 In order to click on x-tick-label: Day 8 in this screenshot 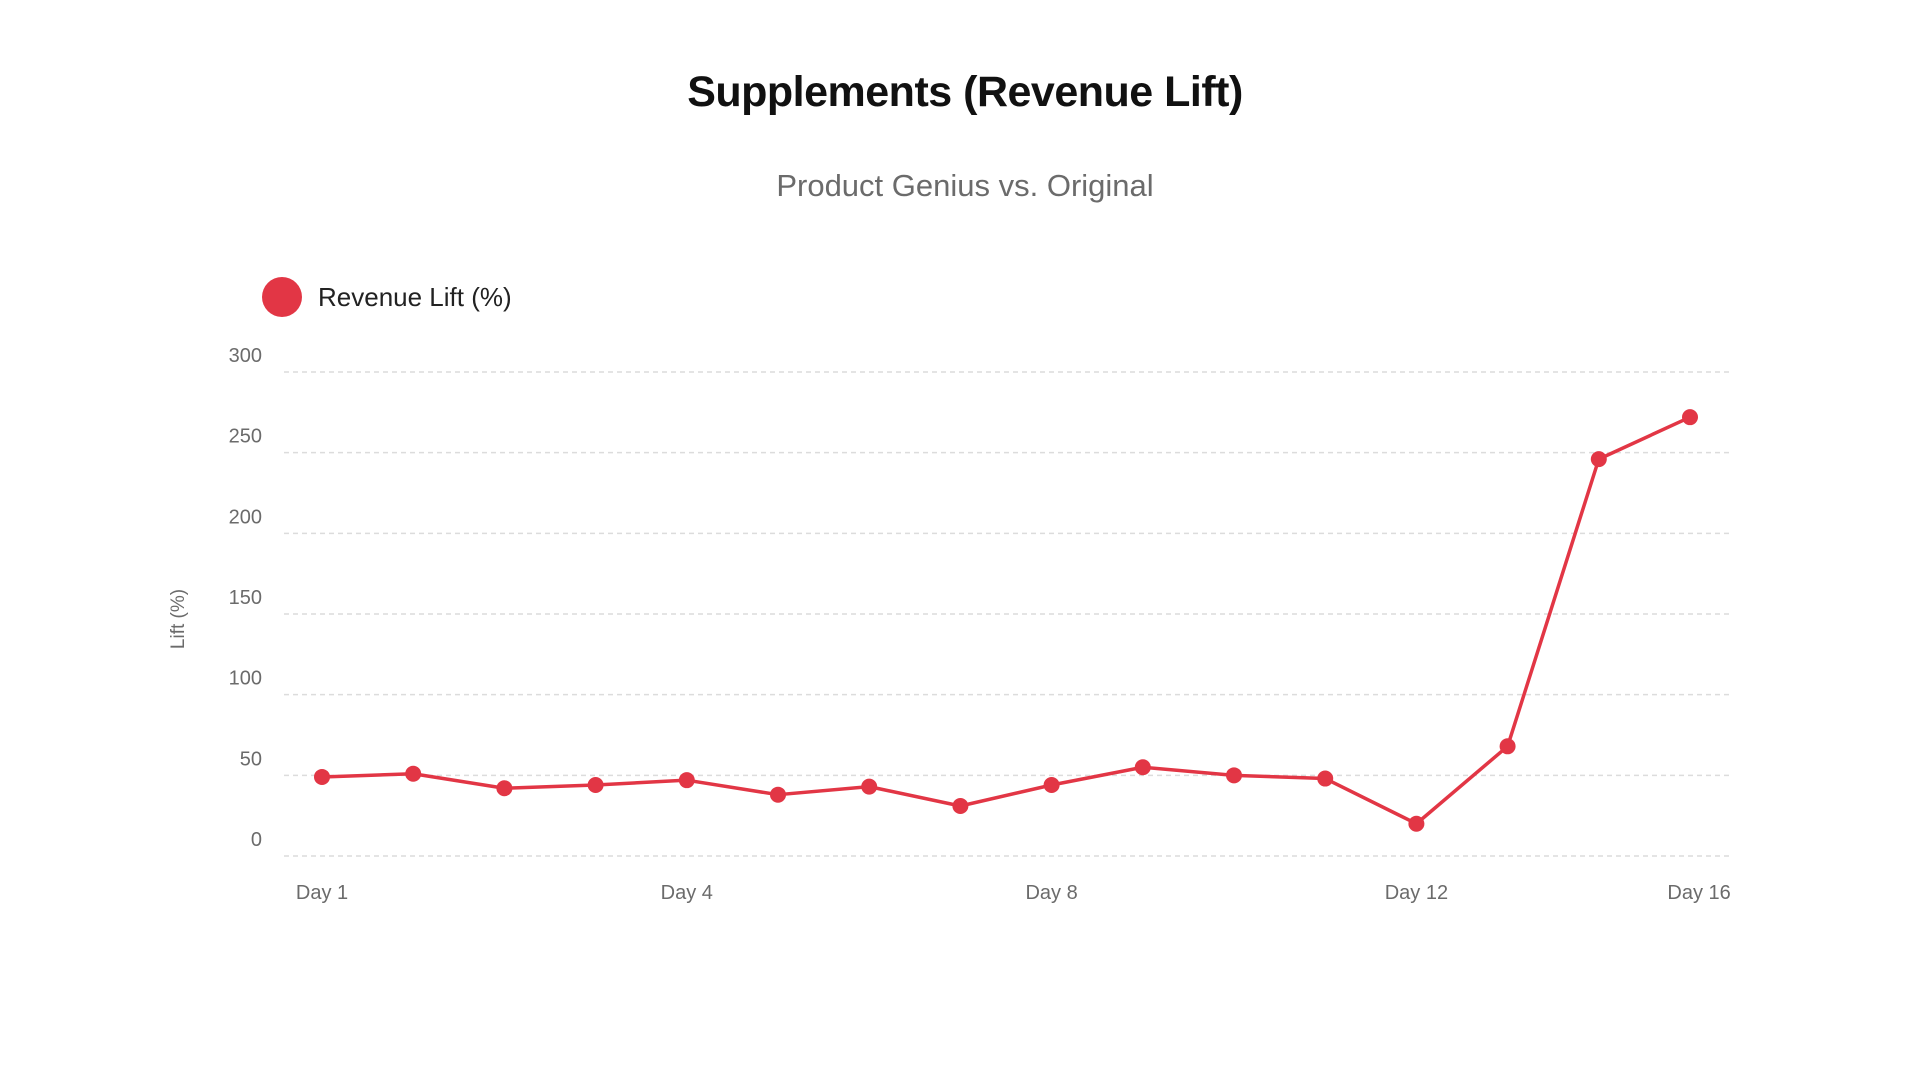, I will do `click(1051, 893)`.